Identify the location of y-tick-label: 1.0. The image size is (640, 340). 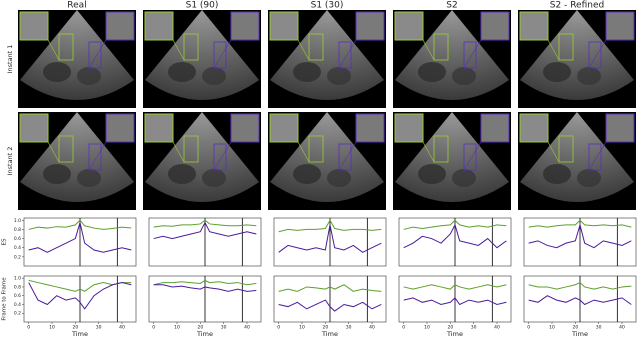
(17, 221).